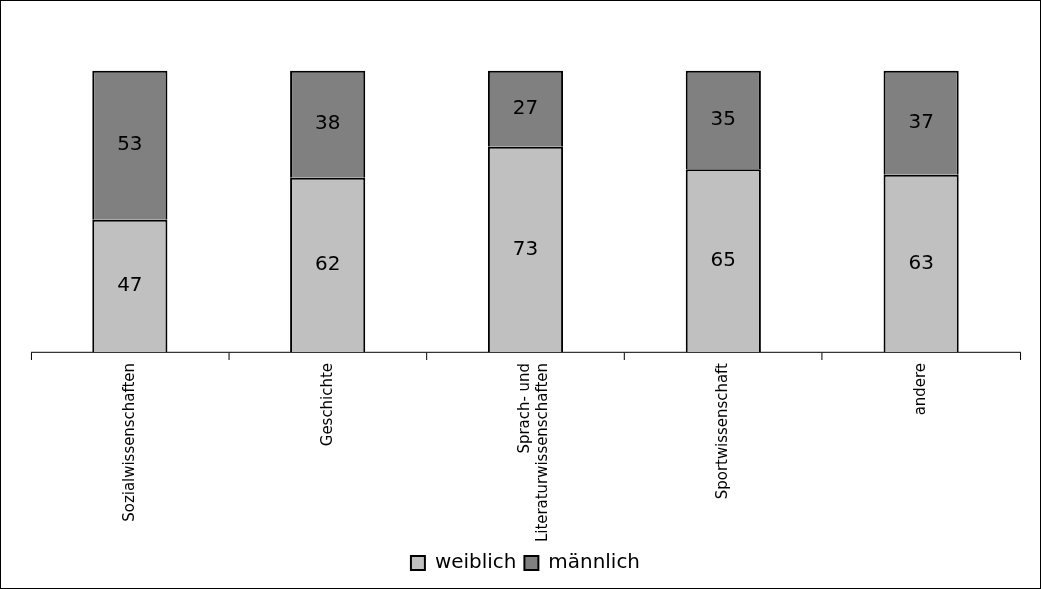 The image size is (1041, 589). Describe the element at coordinates (723, 258) in the screenshot. I see `data-label: 65` at that location.